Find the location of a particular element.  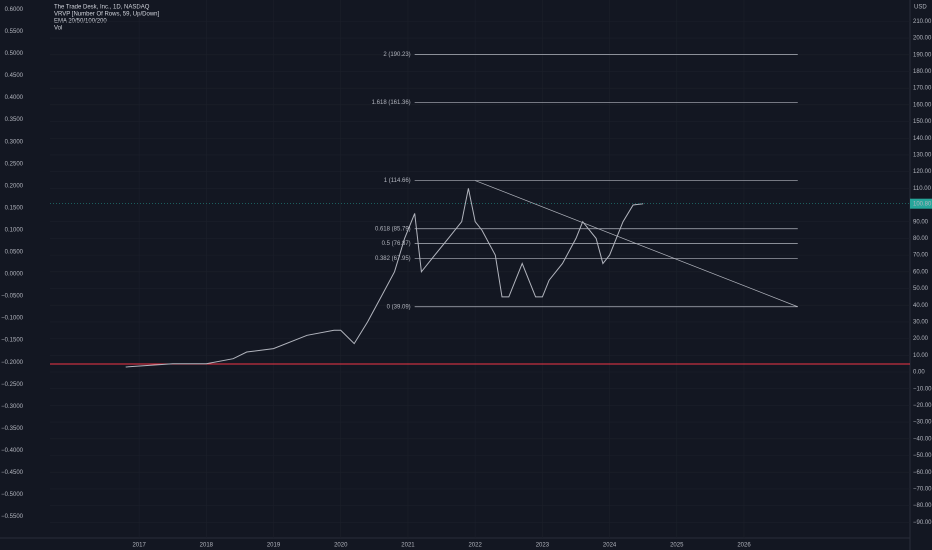

y-tick-label: 120.00 is located at coordinates (922, 172).